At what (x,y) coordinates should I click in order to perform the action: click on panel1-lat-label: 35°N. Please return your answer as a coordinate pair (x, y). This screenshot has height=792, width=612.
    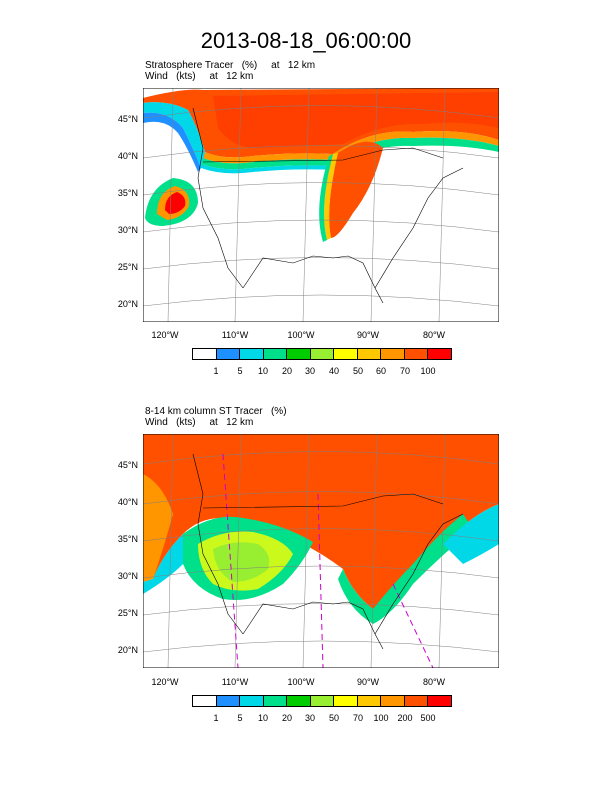
    Looking at the image, I should click on (127, 193).